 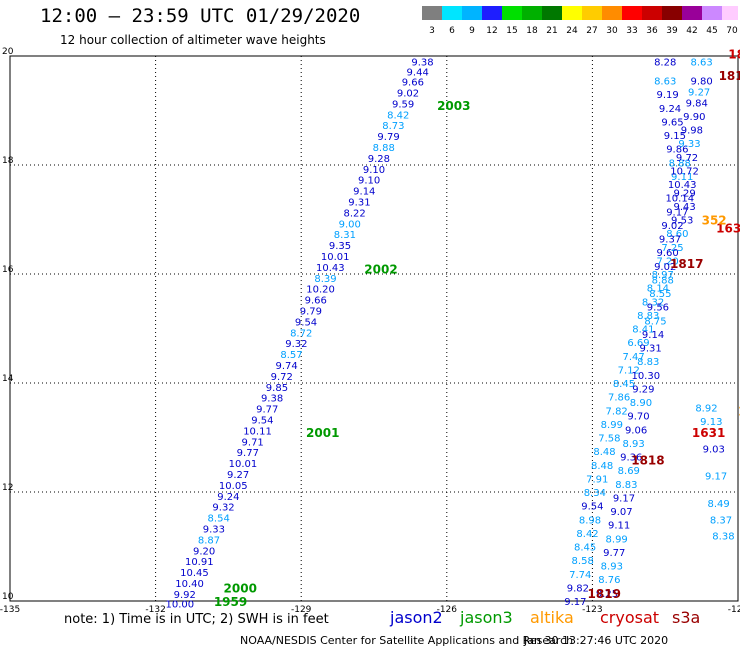 I want to click on swh-value: 8.31, so click(x=345, y=235).